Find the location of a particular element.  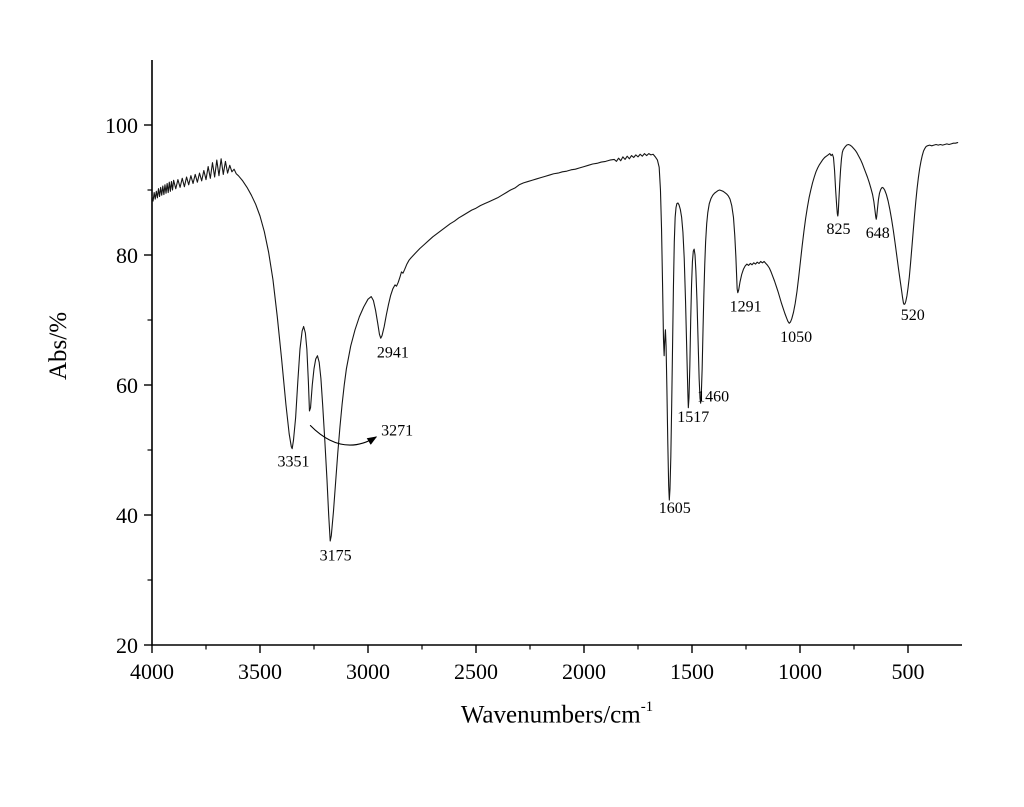

x-axis-title: Wavenumbers/cm-1 is located at coordinates (557, 714).